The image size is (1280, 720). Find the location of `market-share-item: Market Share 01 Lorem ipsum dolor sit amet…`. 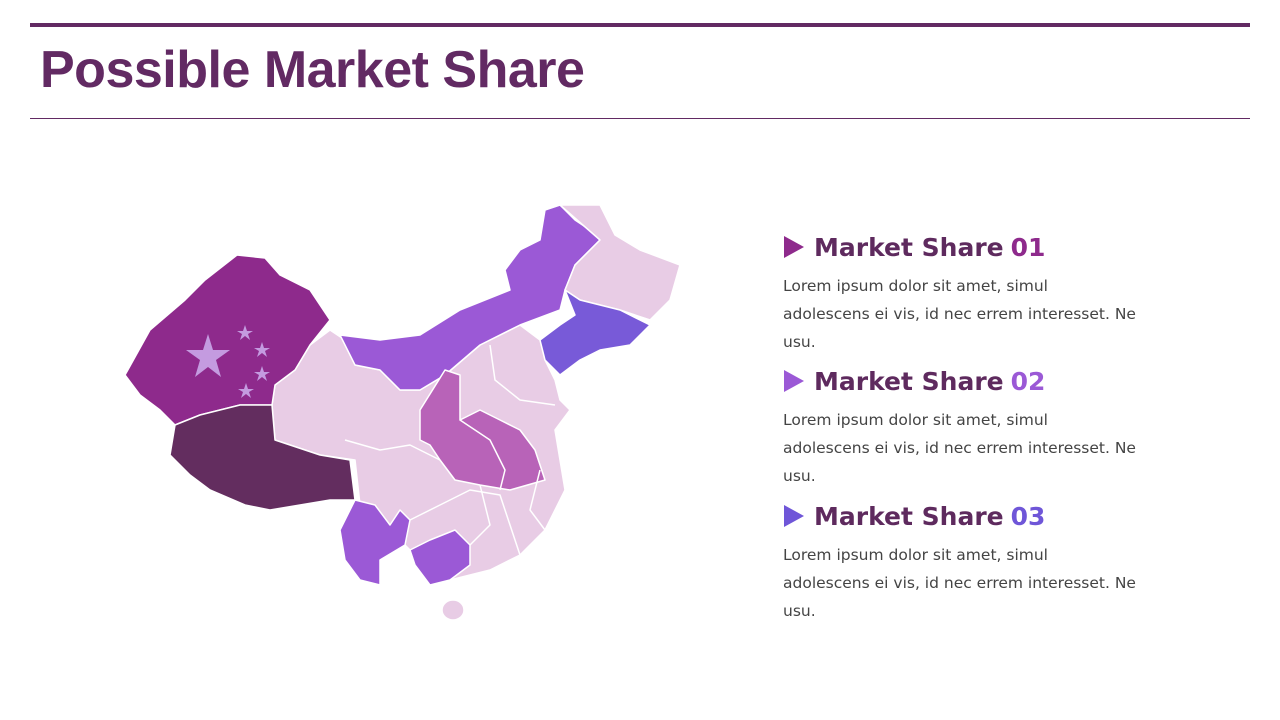

market-share-item: Market Share 01 Lorem ipsum dolor sit amet… is located at coordinates (968, 294).